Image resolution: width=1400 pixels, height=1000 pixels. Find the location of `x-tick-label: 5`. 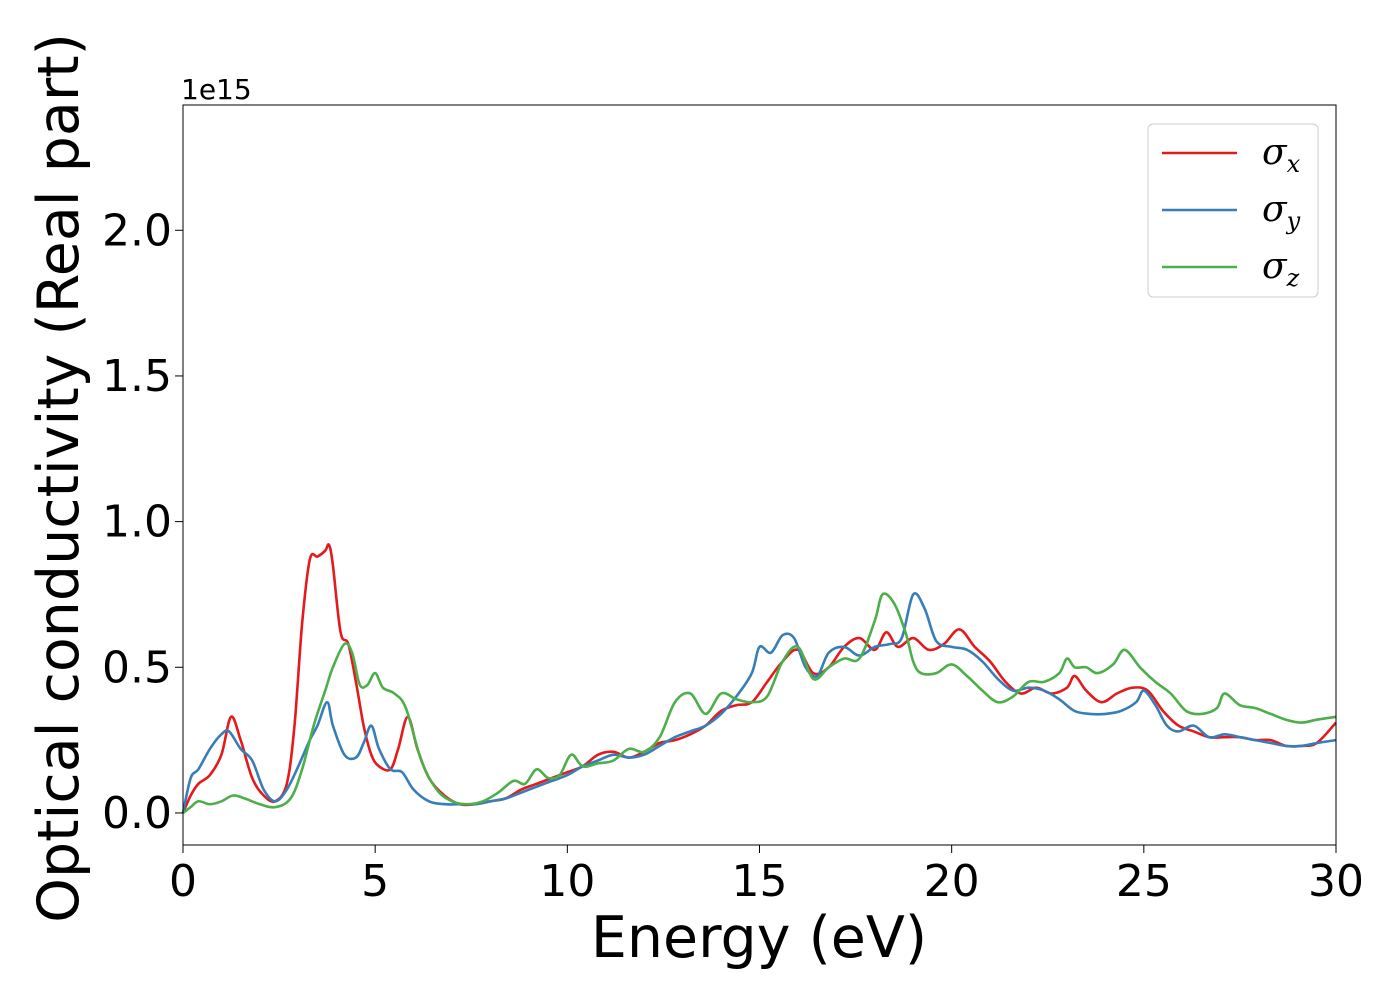

x-tick-label: 5 is located at coordinates (375, 881).